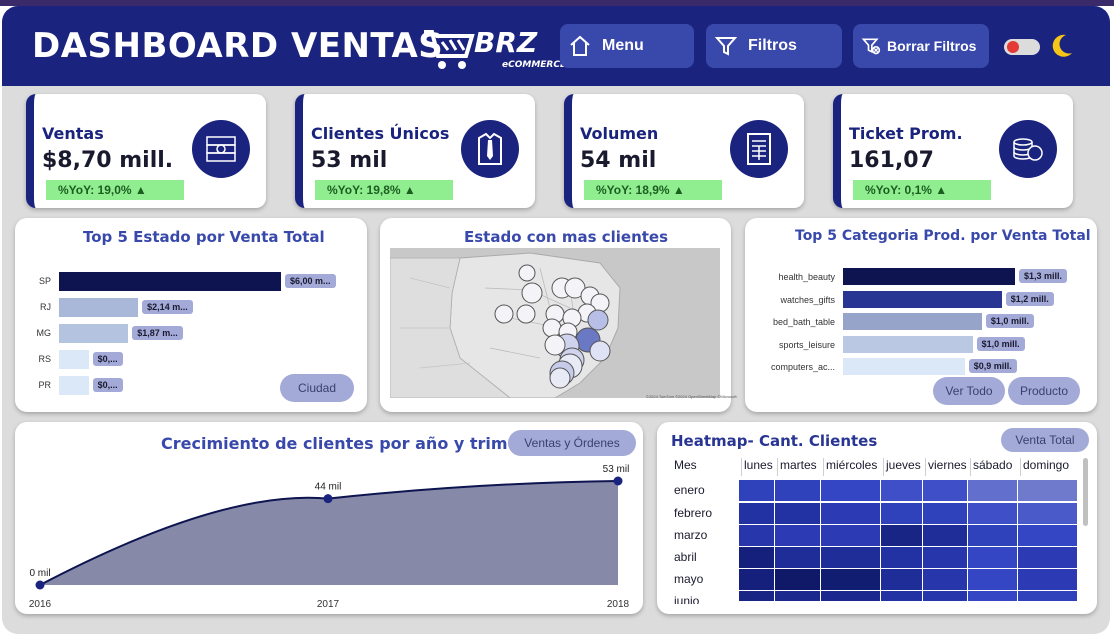 This screenshot has height=637, width=1114. What do you see at coordinates (871, 46) in the screenshot?
I see `clear-filter-icon` at bounding box center [871, 46].